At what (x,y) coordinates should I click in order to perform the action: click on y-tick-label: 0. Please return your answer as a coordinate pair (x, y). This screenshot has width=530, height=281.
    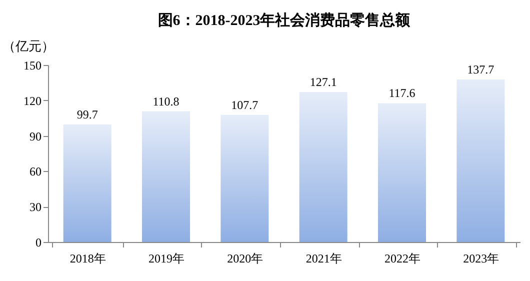
    Looking at the image, I should click on (39, 243).